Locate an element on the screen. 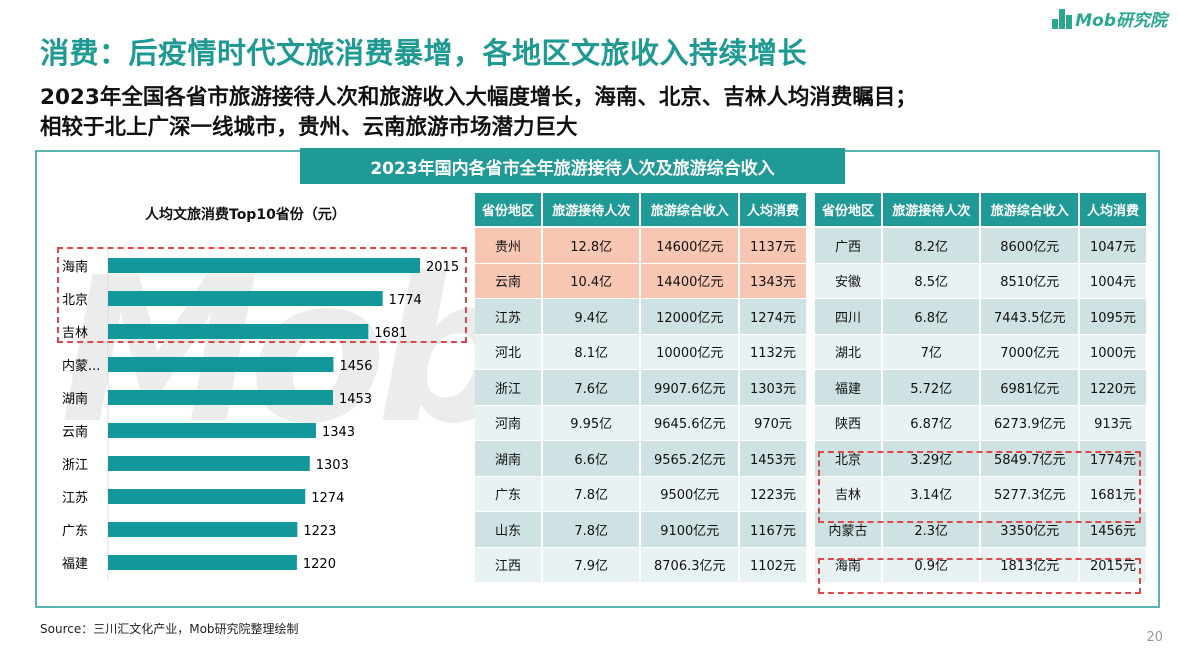 This screenshot has height=657, width=1179. table-cell: 14600亿元 is located at coordinates (690, 246).